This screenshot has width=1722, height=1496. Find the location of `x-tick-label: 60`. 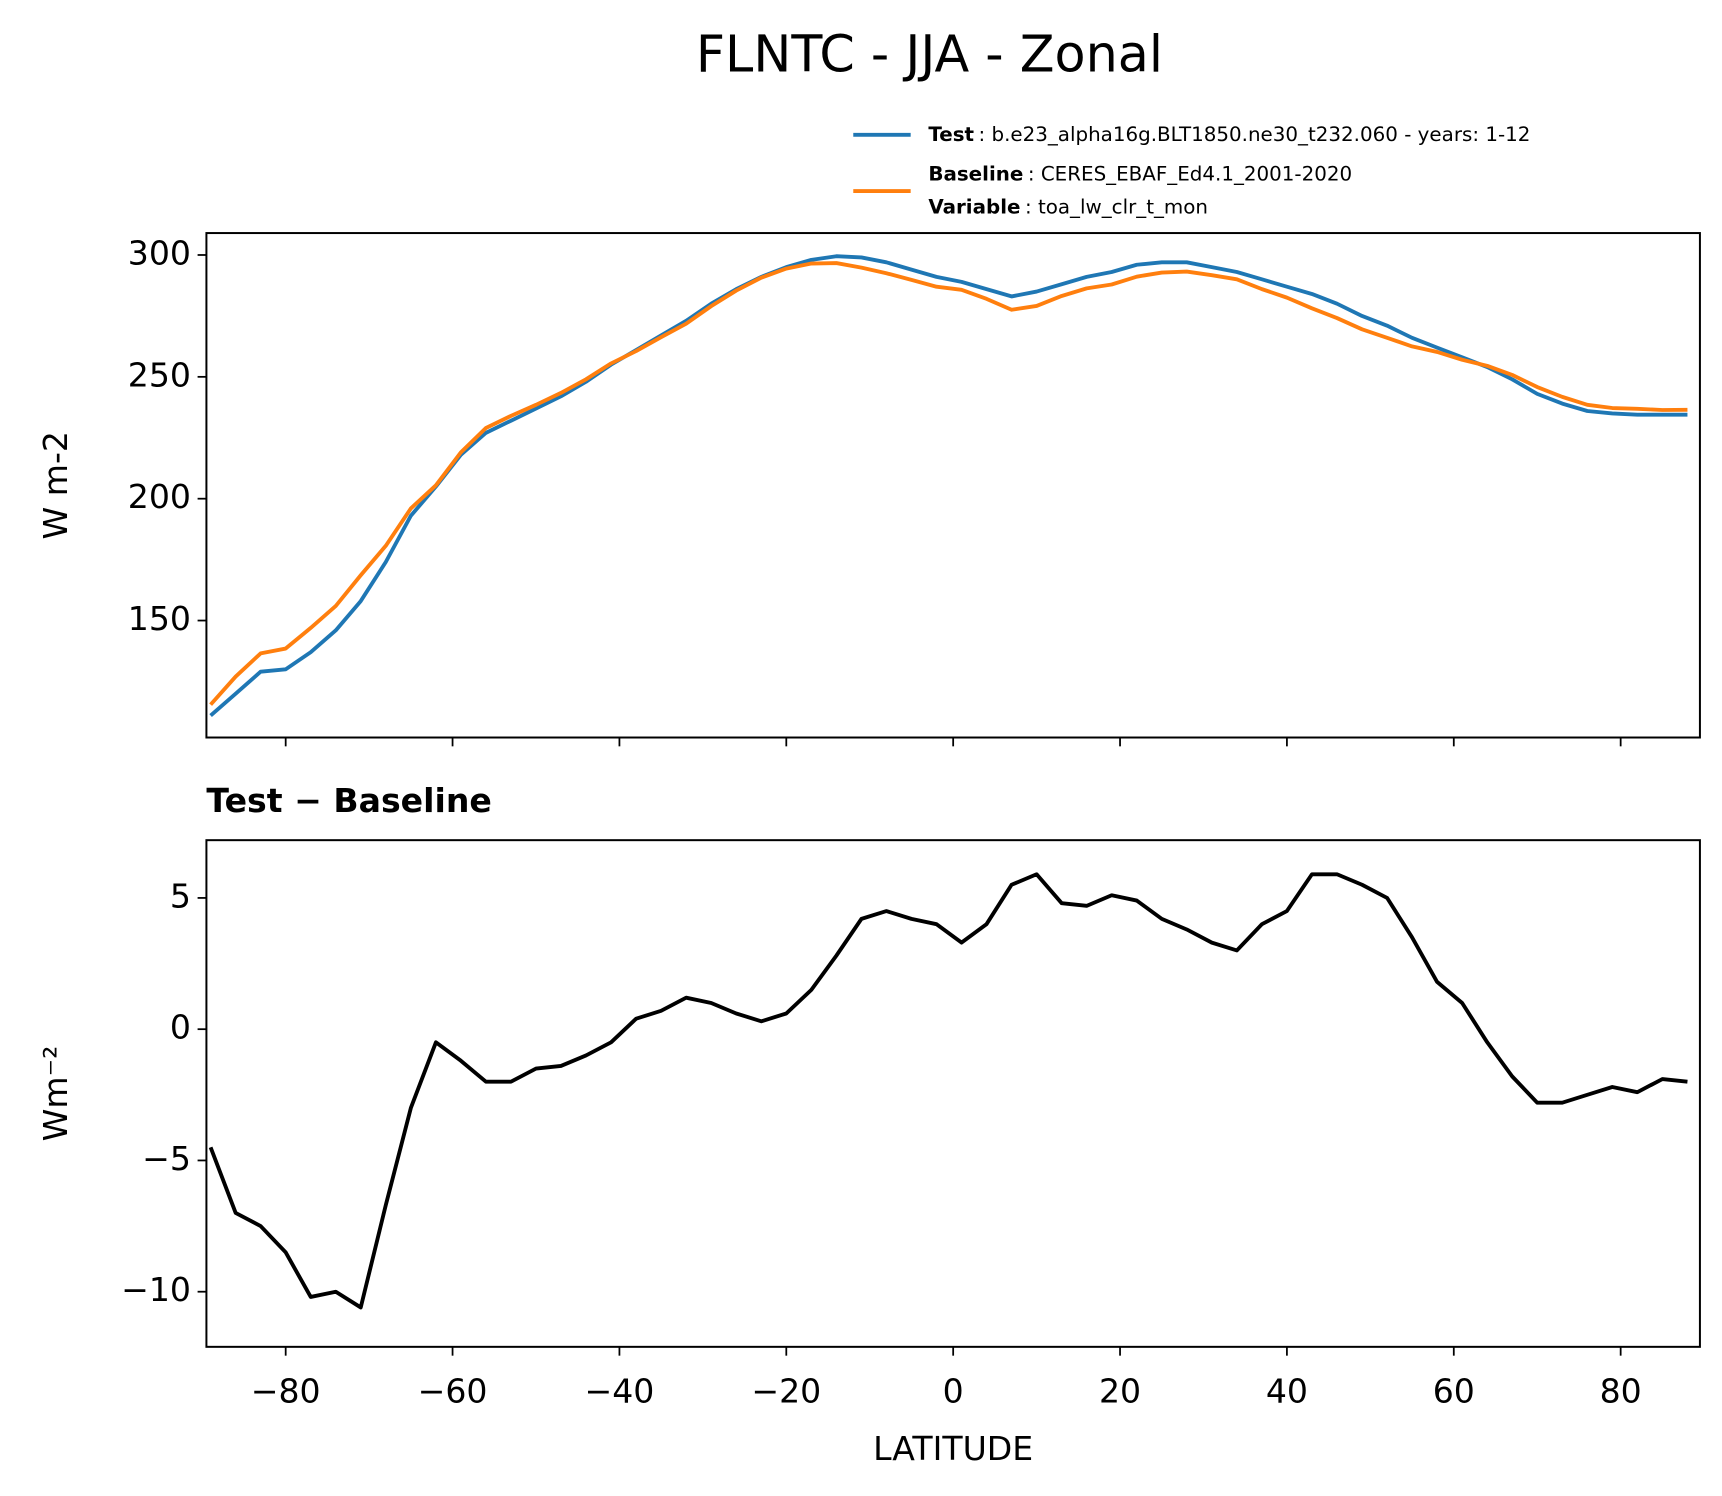

x-tick-label: 60 is located at coordinates (1454, 1391).